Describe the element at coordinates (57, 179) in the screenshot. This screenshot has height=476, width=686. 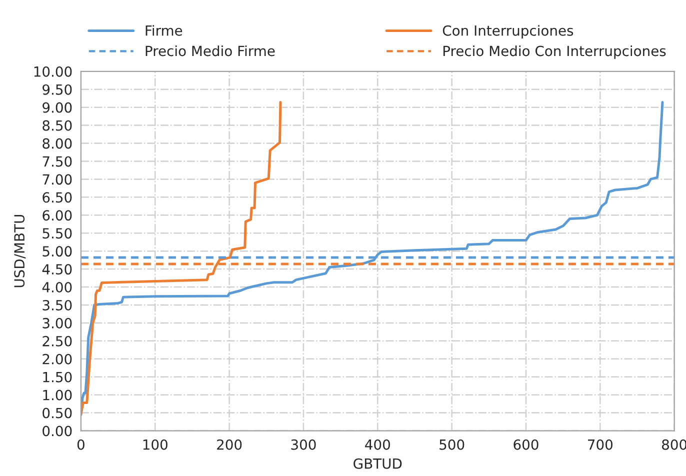
I see `y-tick-label: 7.00` at that location.